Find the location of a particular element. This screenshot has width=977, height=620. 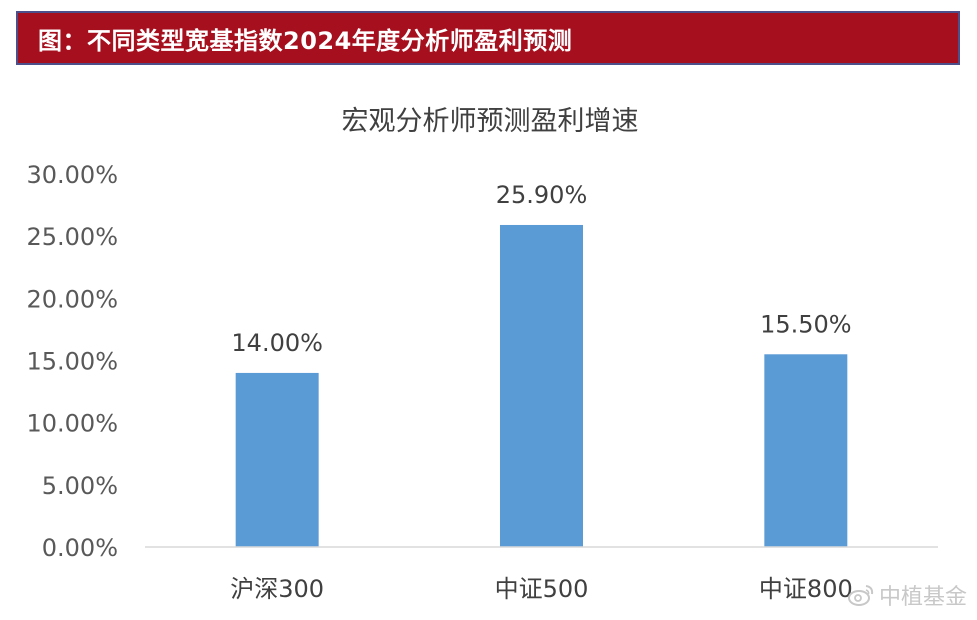

title-banner: 图：不同类型宽基指数2024年度分析师盈利预测 is located at coordinates (488, 38).